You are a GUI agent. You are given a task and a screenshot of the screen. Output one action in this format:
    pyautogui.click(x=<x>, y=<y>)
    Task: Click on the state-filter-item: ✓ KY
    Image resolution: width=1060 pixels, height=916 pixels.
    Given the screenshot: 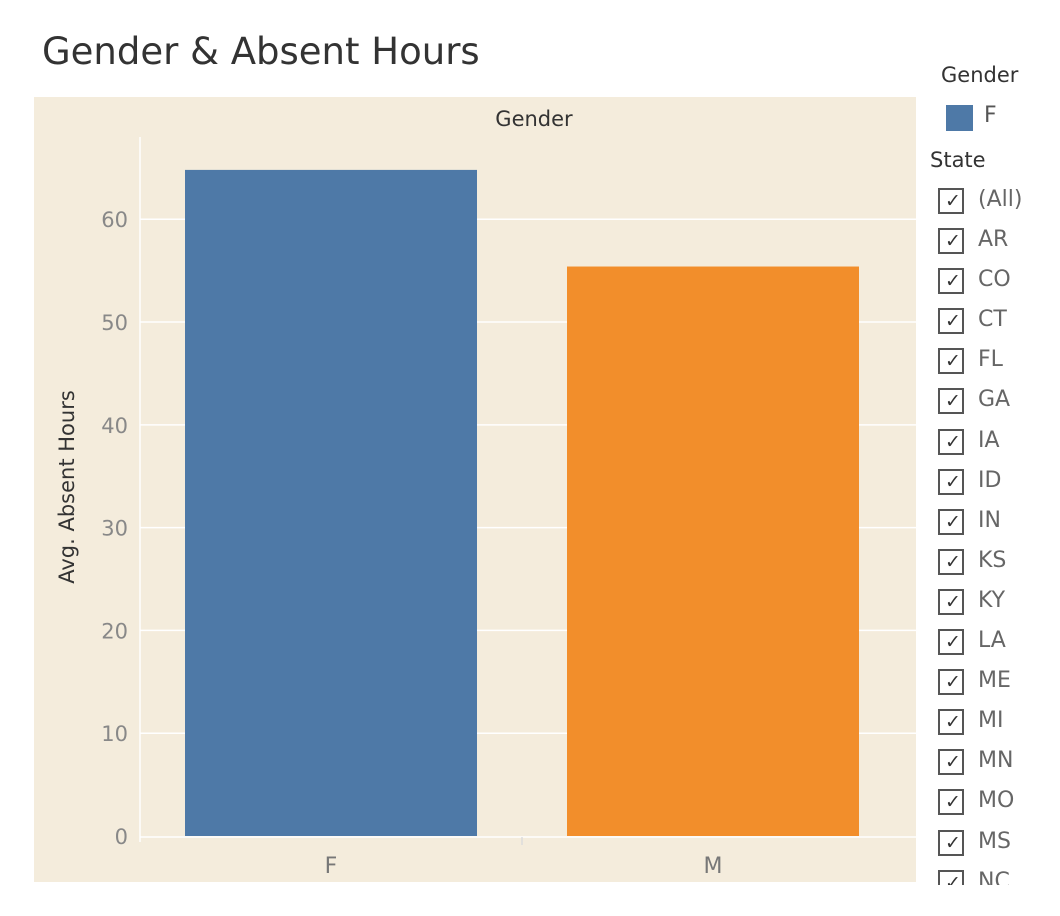 What is the action you would take?
    pyautogui.click(x=999, y=605)
    